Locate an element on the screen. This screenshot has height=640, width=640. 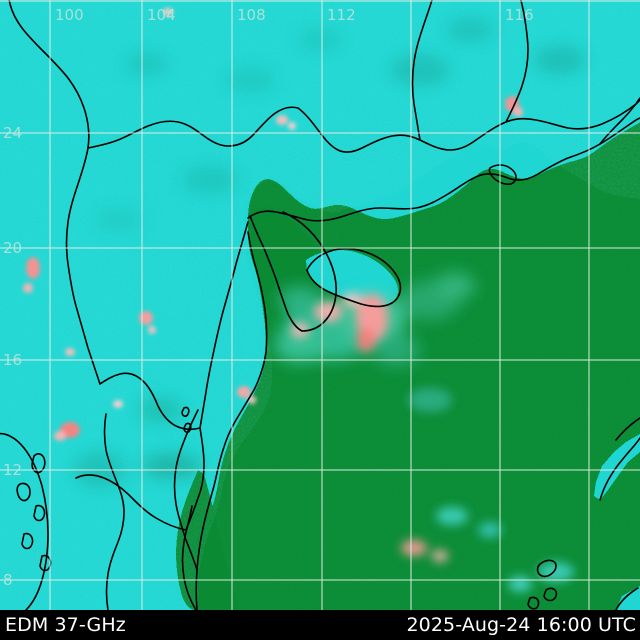
island-hainan is located at coordinates (352, 278).